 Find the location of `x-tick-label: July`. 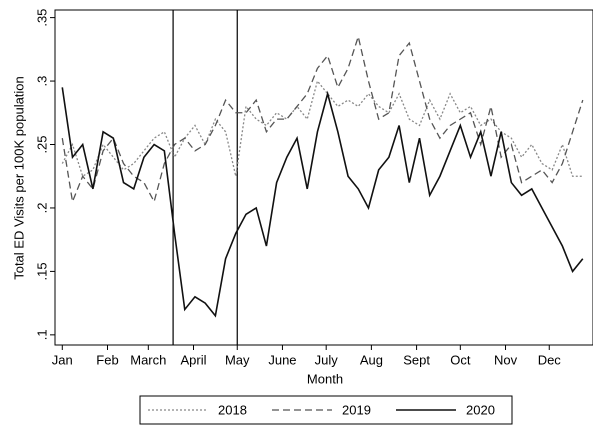

x-tick-label: July is located at coordinates (327, 359).